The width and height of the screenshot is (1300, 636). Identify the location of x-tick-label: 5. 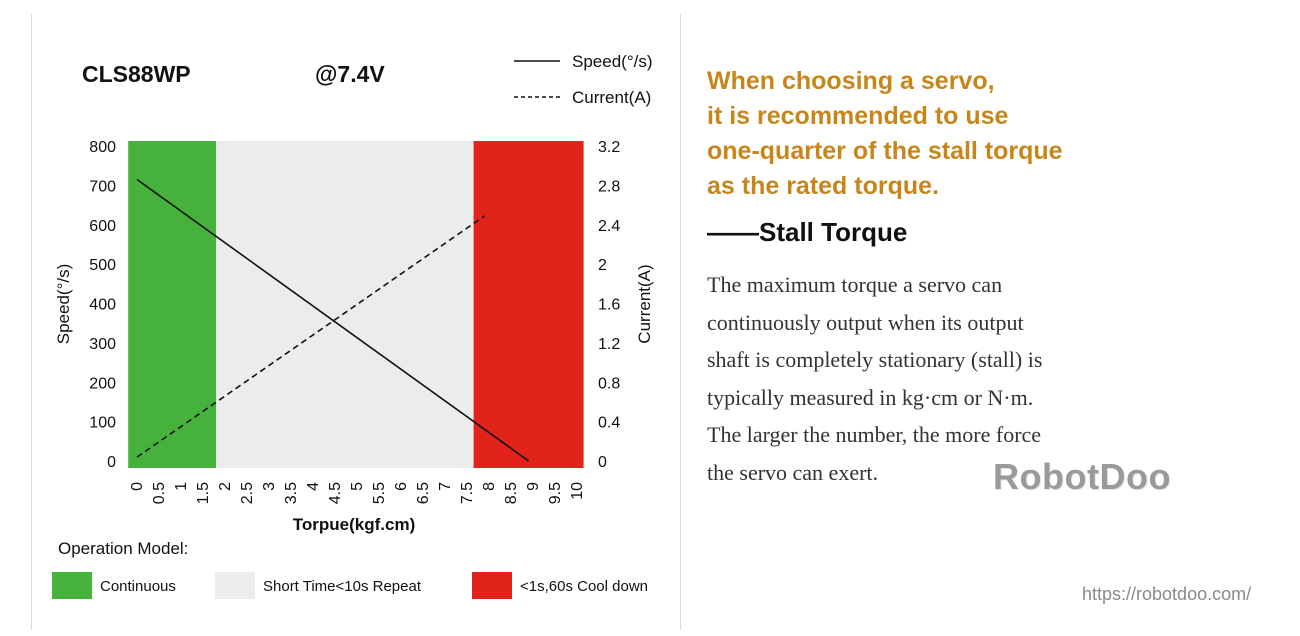
(357, 486).